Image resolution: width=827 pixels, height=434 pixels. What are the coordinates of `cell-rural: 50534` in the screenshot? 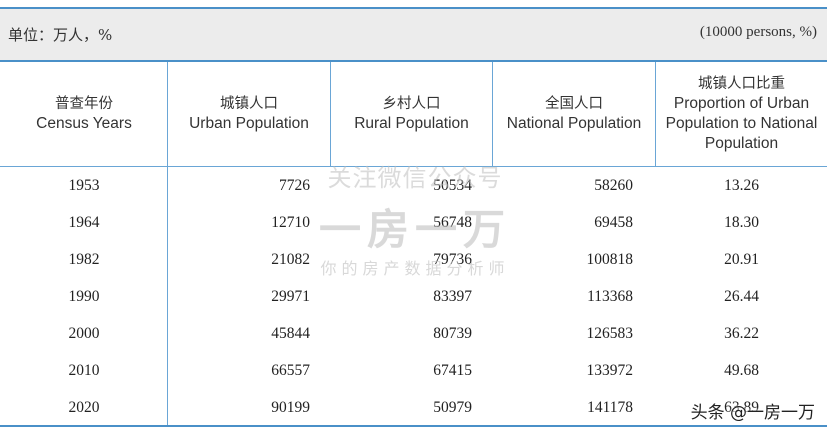 It's located at (452, 185).